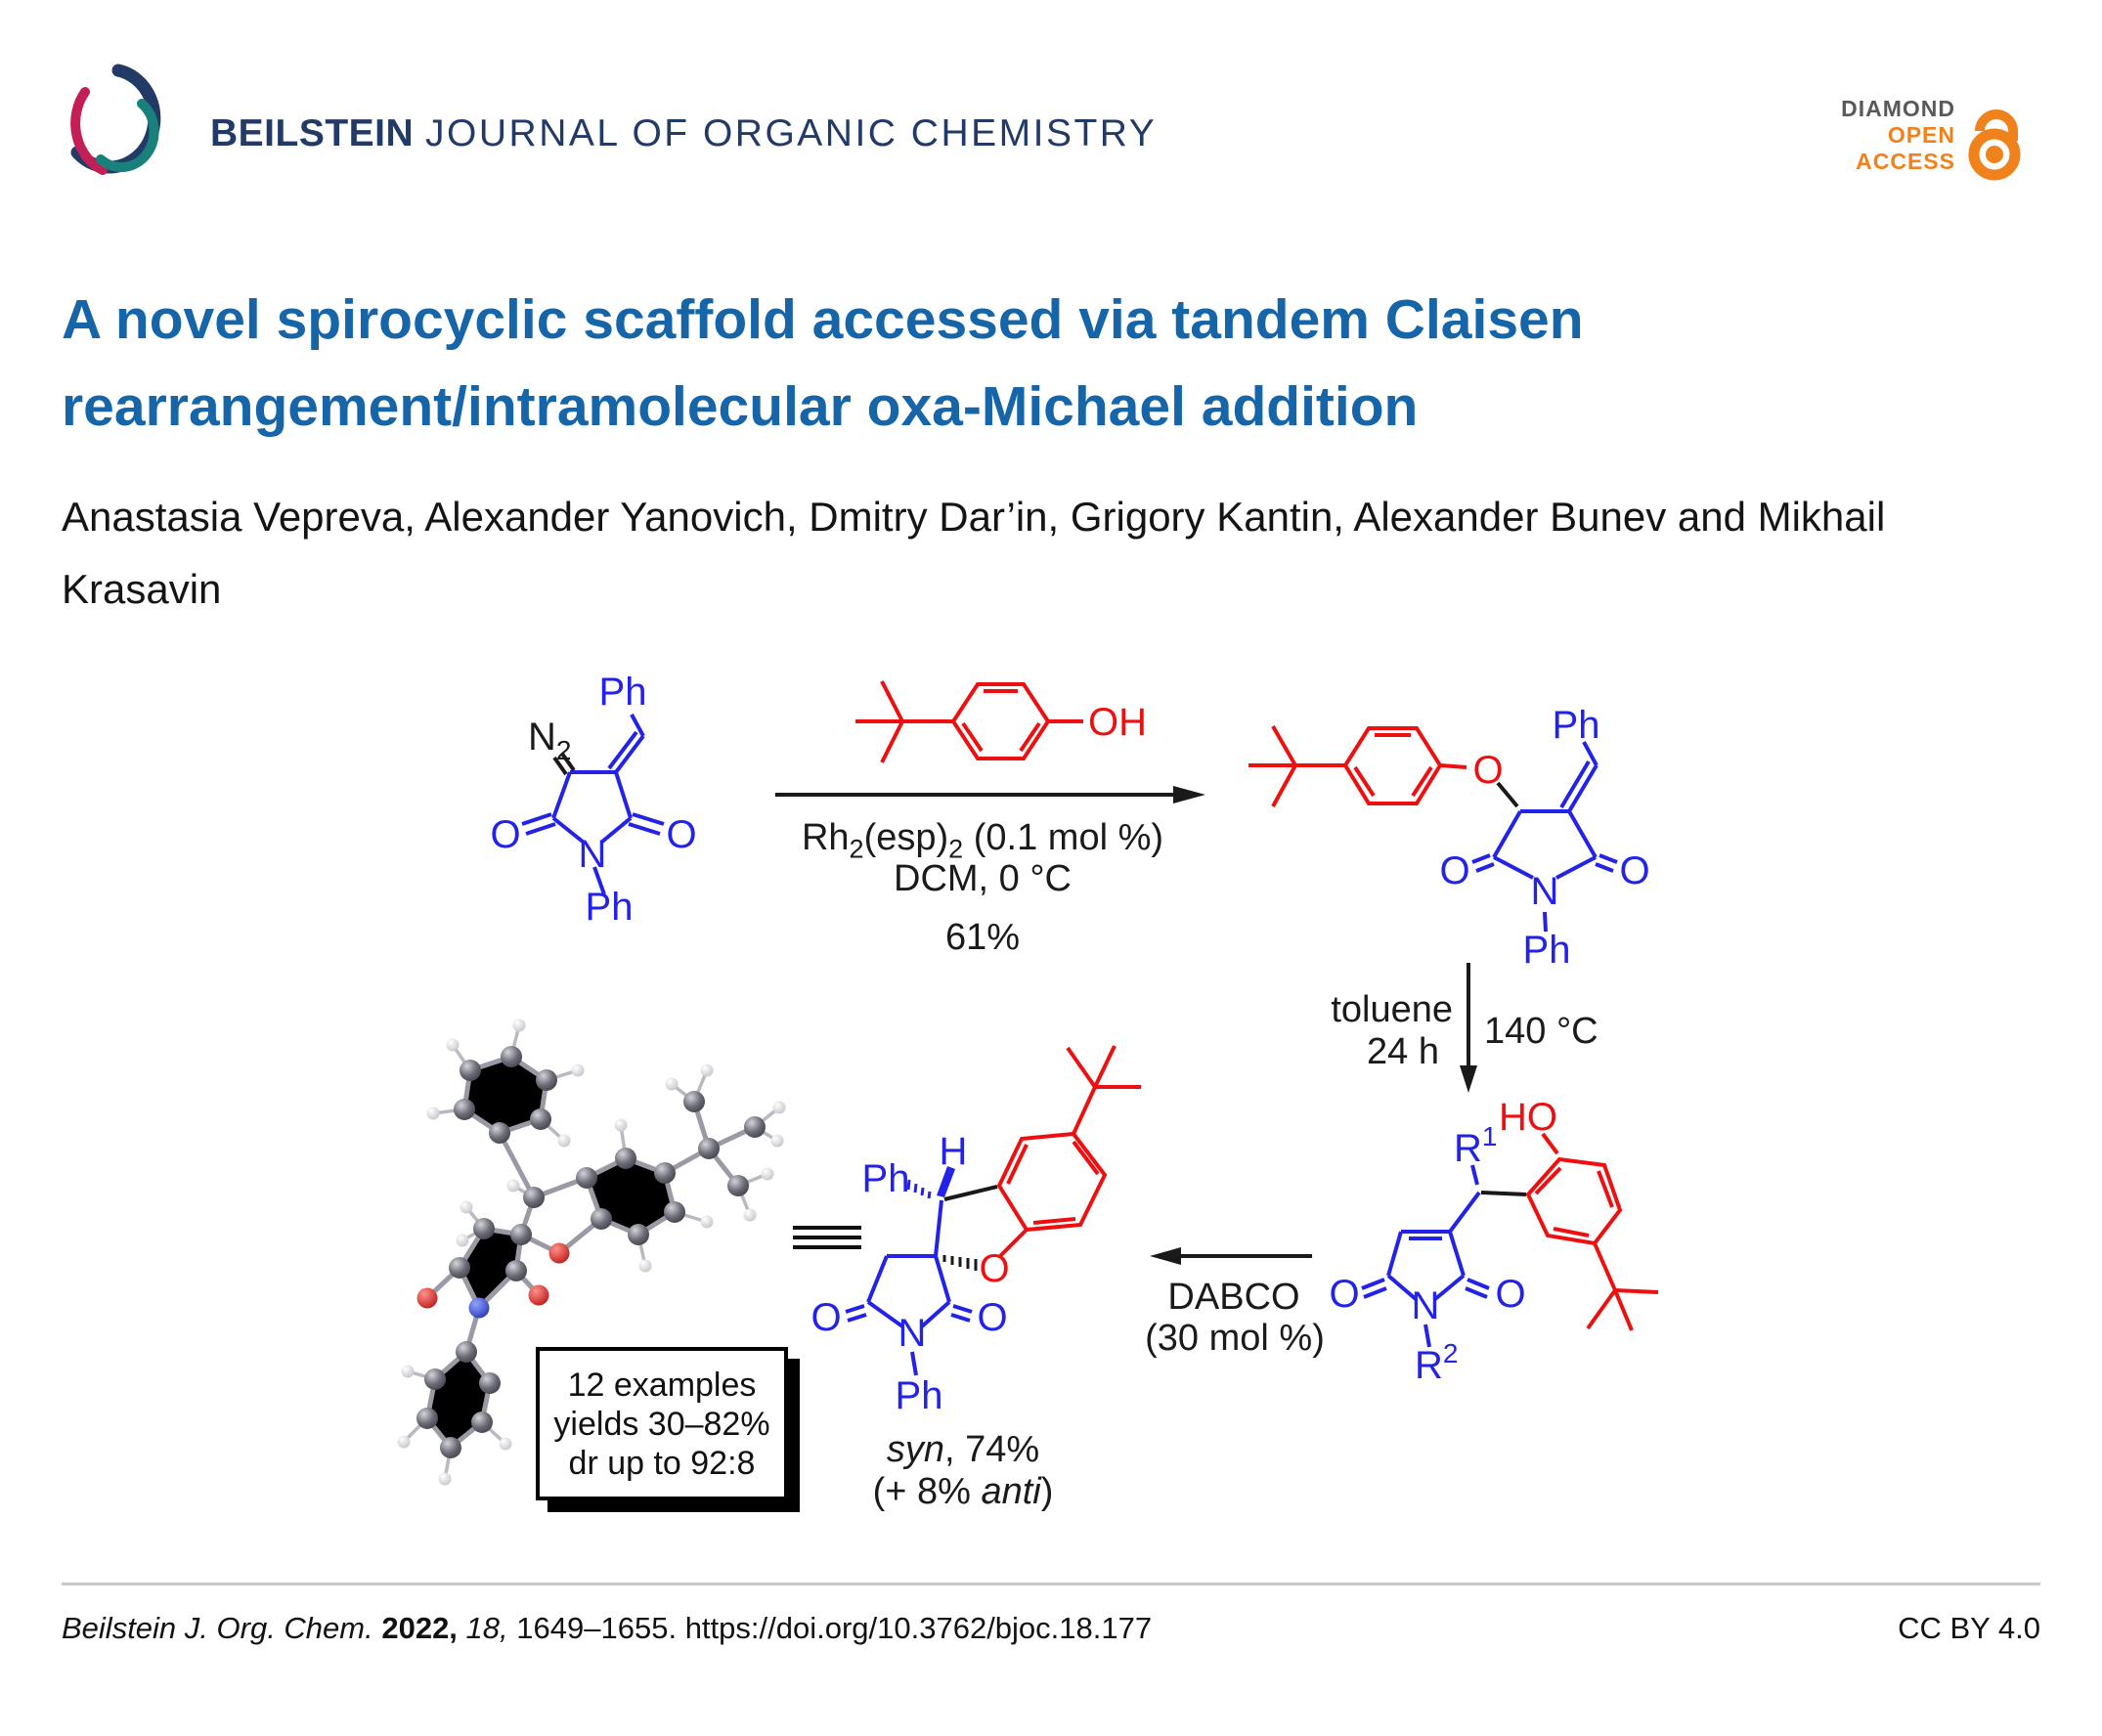 This screenshot has width=2102, height=1736. I want to click on structure-spiro-product: H Ph O O O N Ph, so click(975, 1231).